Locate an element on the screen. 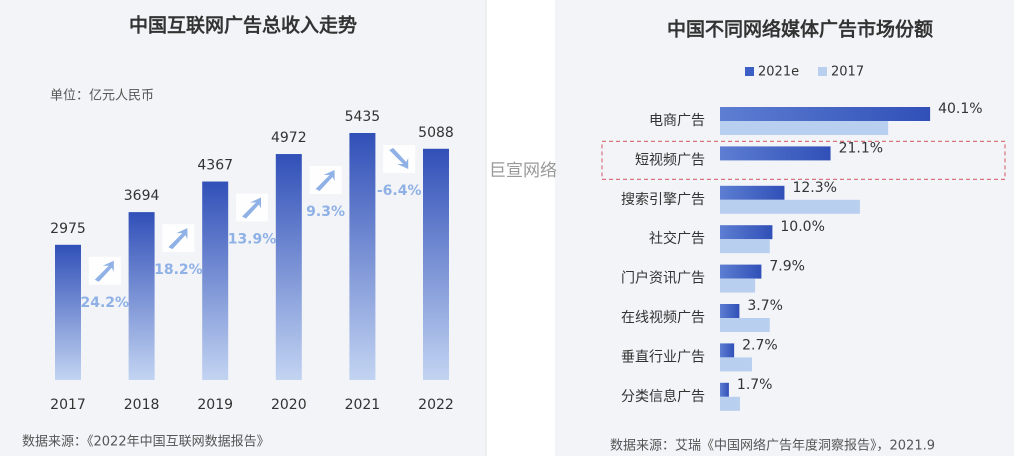 The height and width of the screenshot is (460, 1014). watermark: 巨宣网络 is located at coordinates (523, 171).